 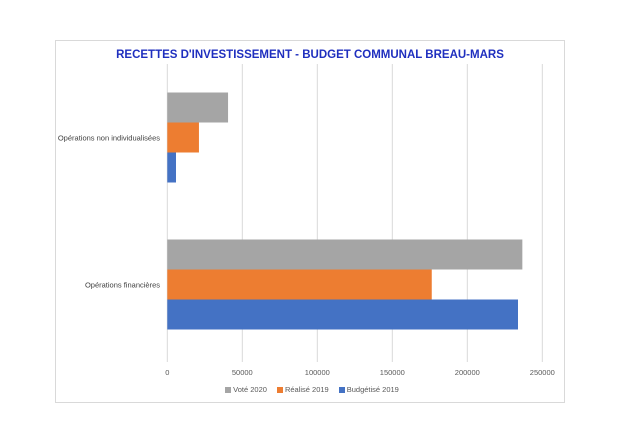 I want to click on legend: Voté 2020 Réalisé 2019 Budgétisé 2019, so click(x=312, y=390).